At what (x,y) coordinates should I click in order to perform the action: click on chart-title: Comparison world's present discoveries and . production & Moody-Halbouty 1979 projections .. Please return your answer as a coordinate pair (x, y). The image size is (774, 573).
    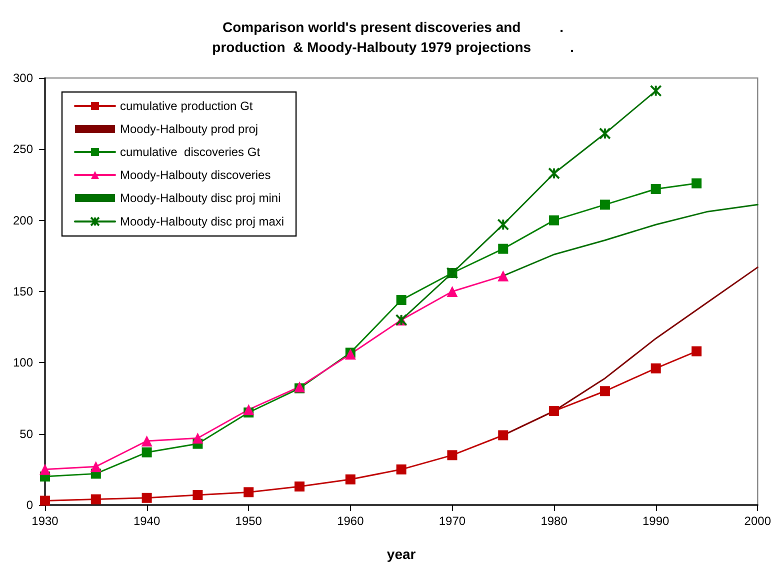
    Looking at the image, I should click on (393, 37).